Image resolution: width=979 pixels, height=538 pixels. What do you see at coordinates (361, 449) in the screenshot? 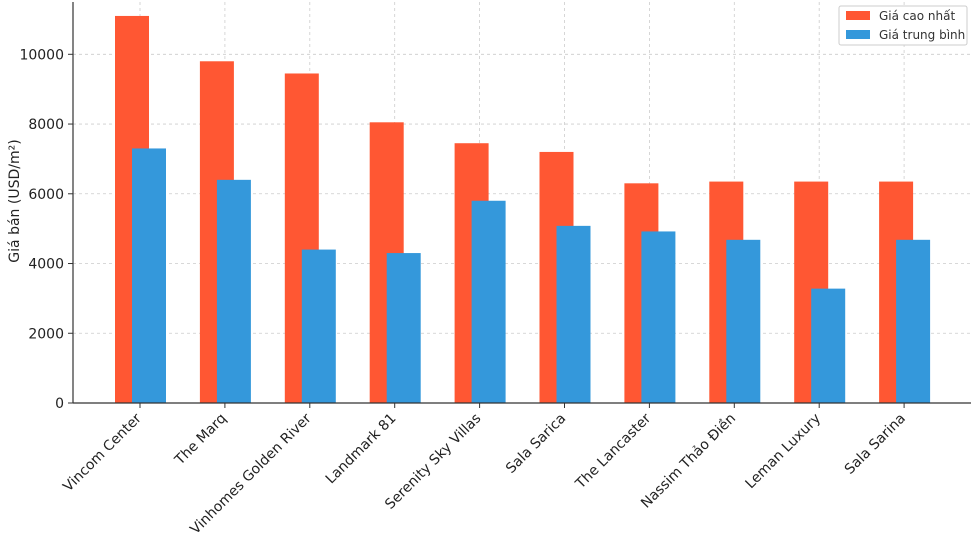
I see `x-tick-label: Landmark 81` at bounding box center [361, 449].